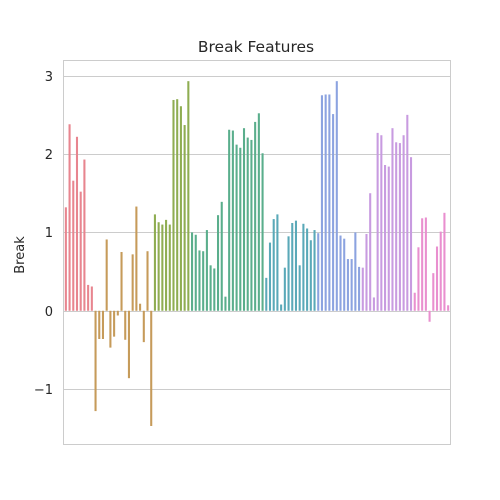 The width and height of the screenshot is (500, 500). What do you see at coordinates (49, 233) in the screenshot?
I see `y-tick-label: 1` at bounding box center [49, 233].